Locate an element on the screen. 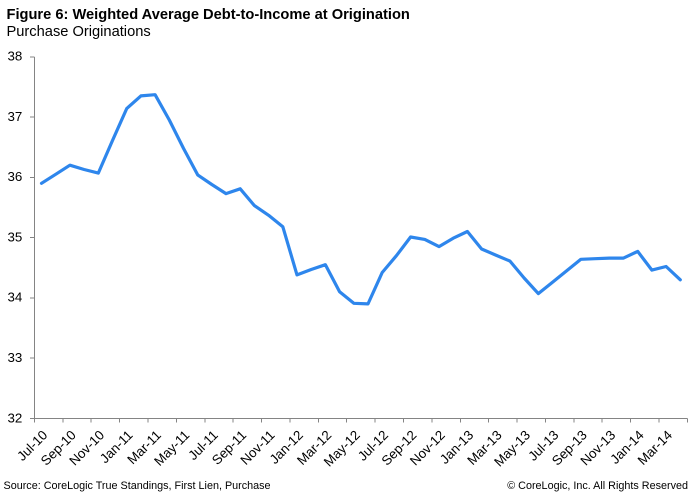 The image size is (698, 502). svg-text: 34 is located at coordinates (14, 297).